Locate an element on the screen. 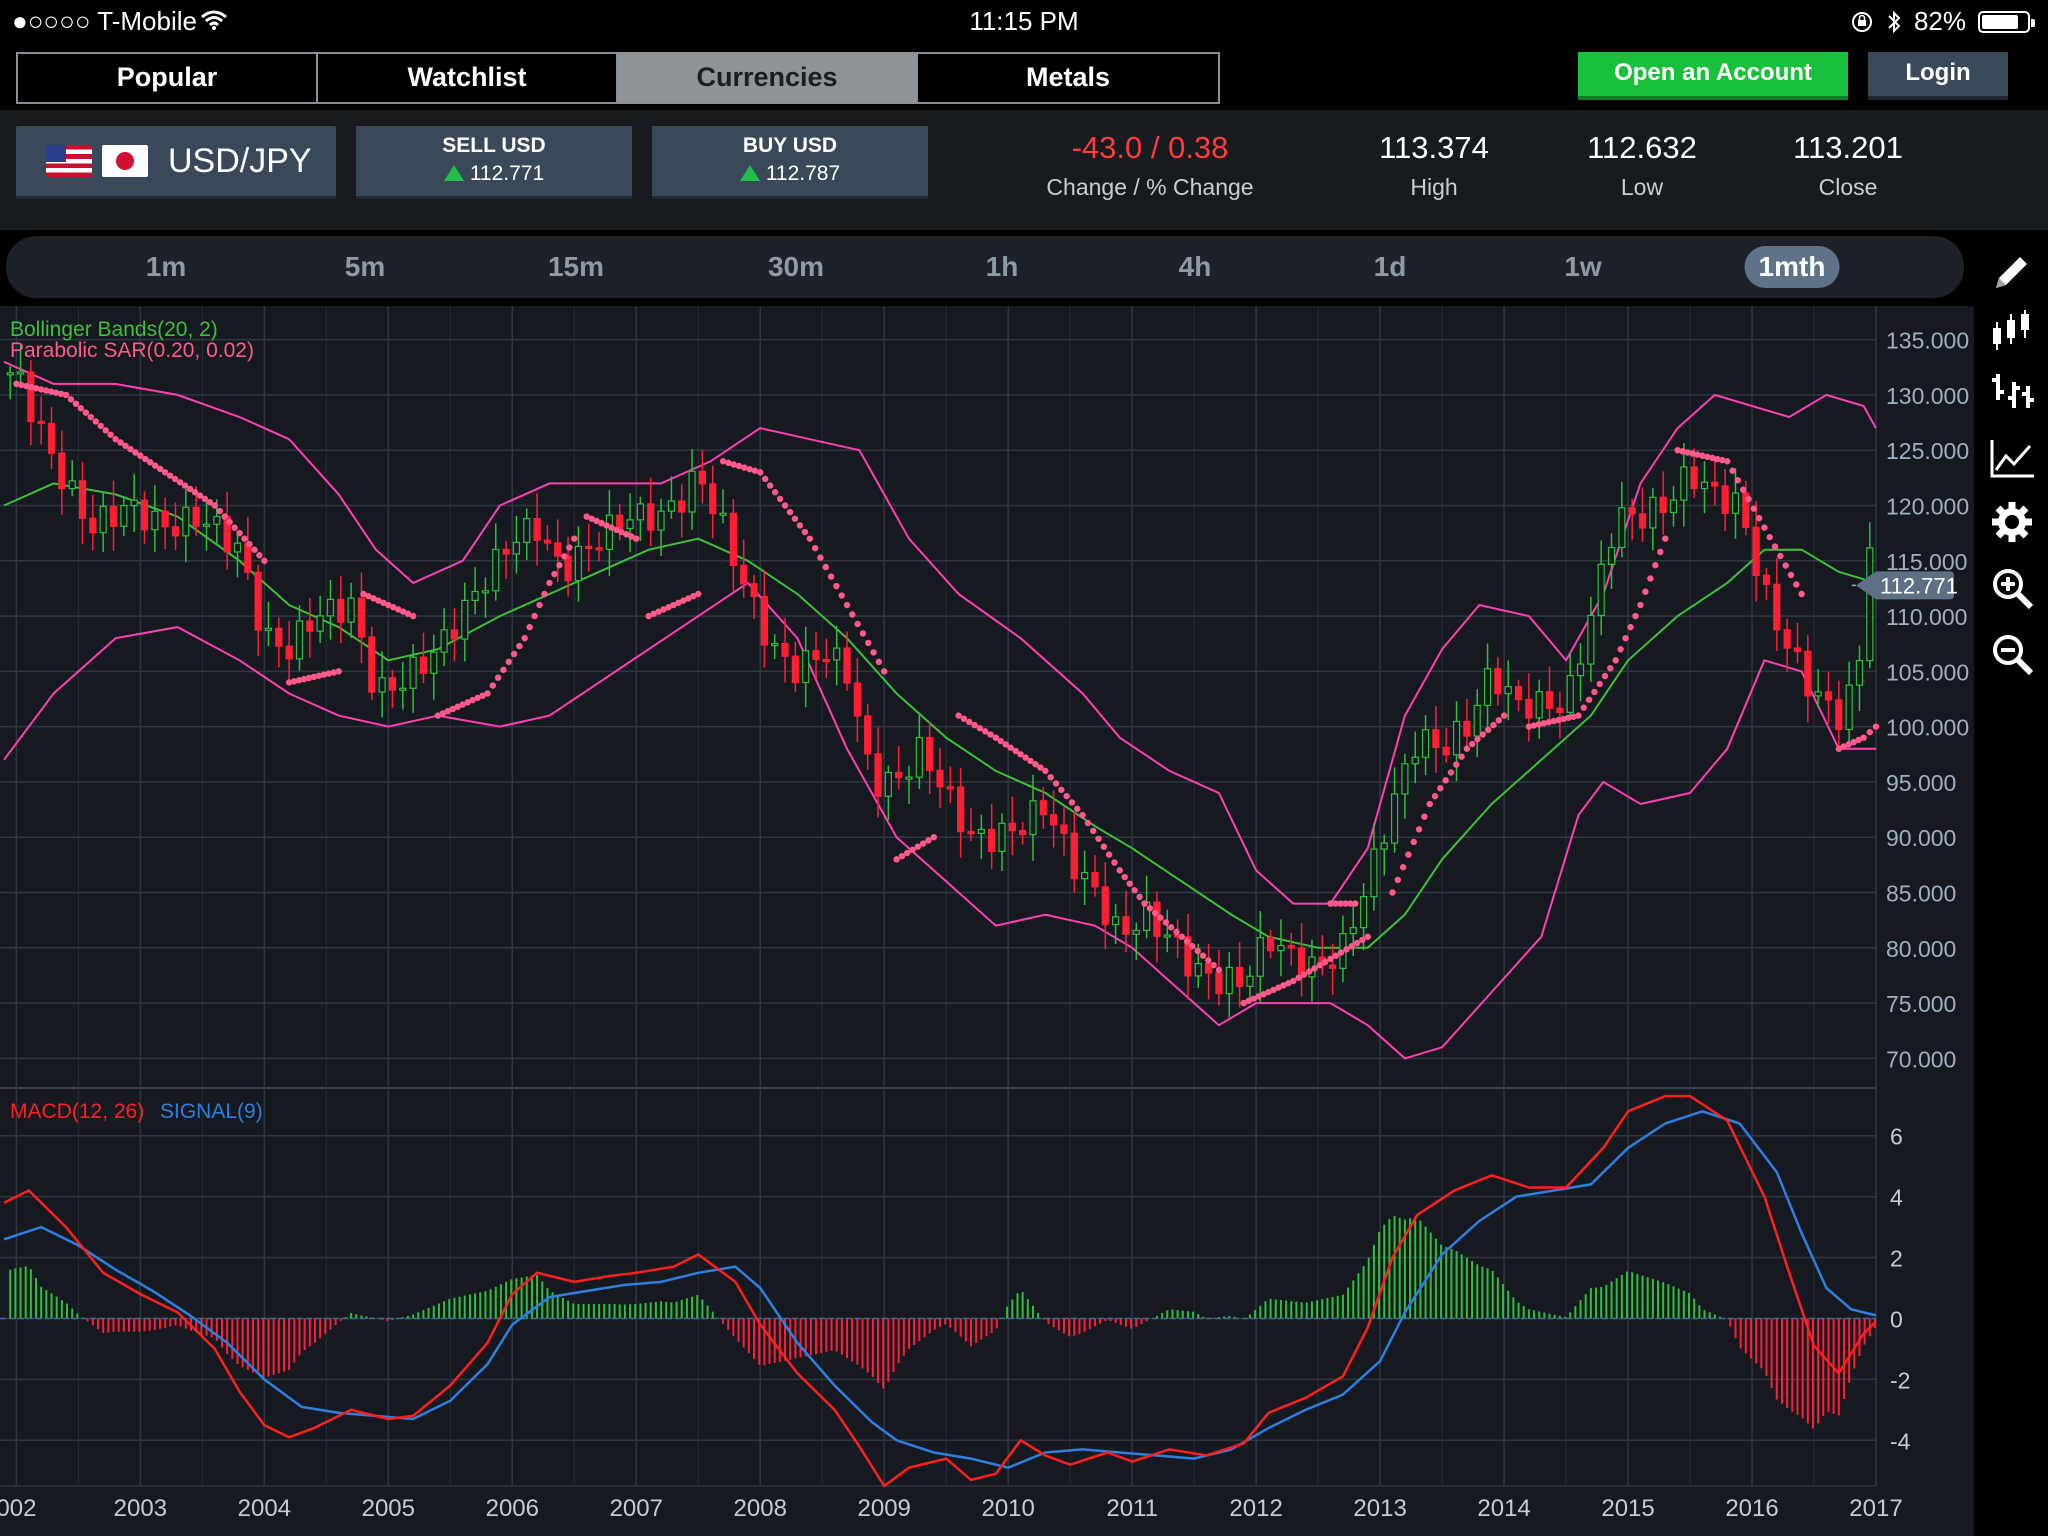 Image resolution: width=2048 pixels, height=1536 pixels. login-button: Login is located at coordinates (1938, 74).